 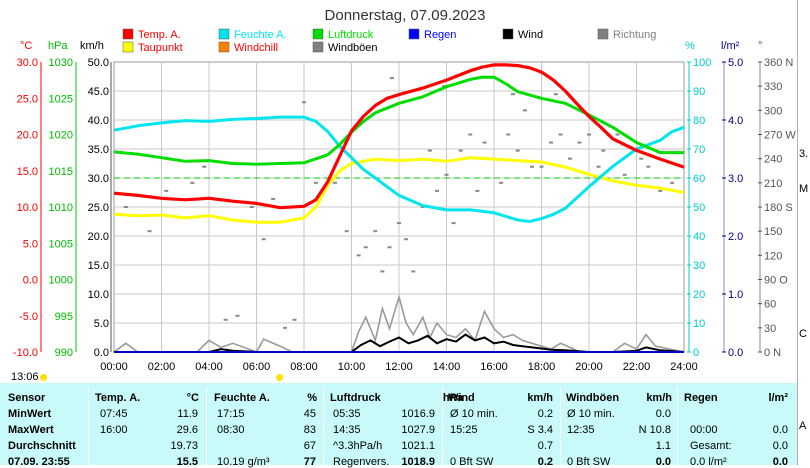 What do you see at coordinates (312, 398) in the screenshot?
I see `table-header: %` at bounding box center [312, 398].